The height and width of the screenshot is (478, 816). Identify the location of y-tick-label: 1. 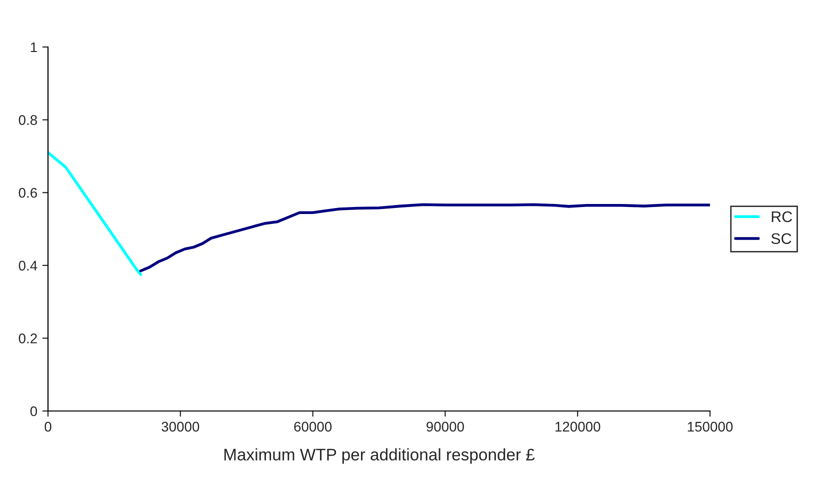
(33, 47).